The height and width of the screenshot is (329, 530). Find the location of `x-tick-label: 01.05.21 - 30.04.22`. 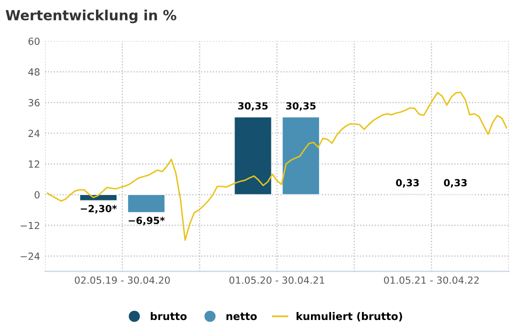

x-tick-label: 01.05.21 - 30.04.22 is located at coordinates (431, 280).